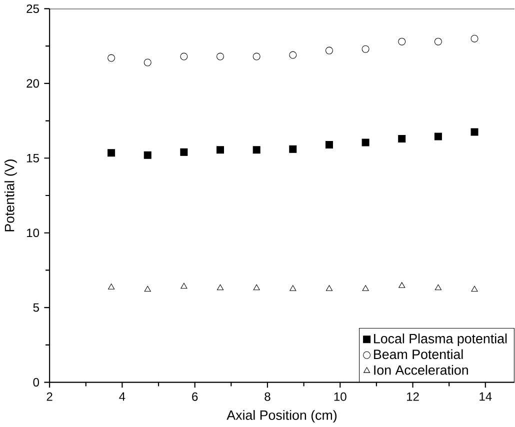 Image resolution: width=515 pixels, height=427 pixels. I want to click on x-tick-label: 6, so click(195, 396).